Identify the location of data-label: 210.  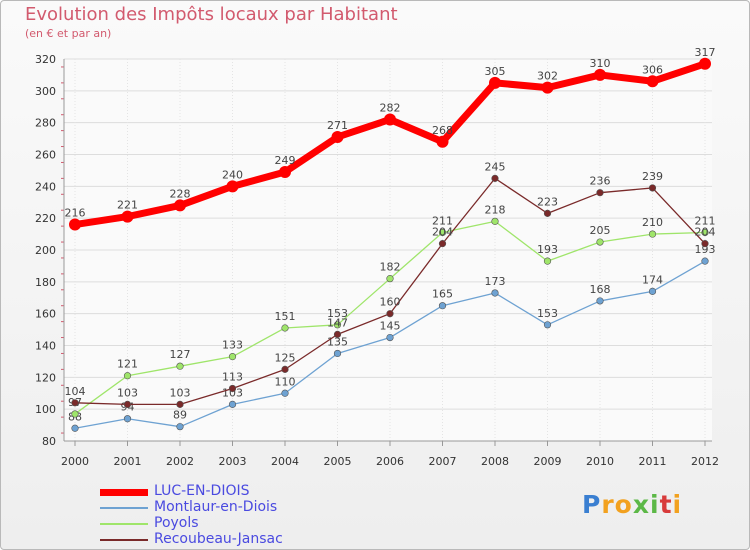
(652, 222).